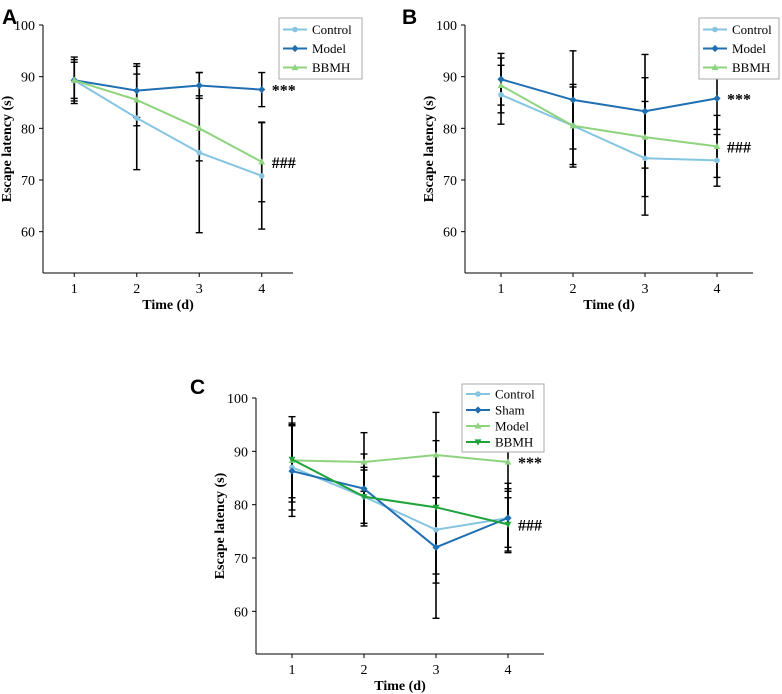  What do you see at coordinates (409, 17) in the screenshot?
I see `panel-letter: B` at bounding box center [409, 17].